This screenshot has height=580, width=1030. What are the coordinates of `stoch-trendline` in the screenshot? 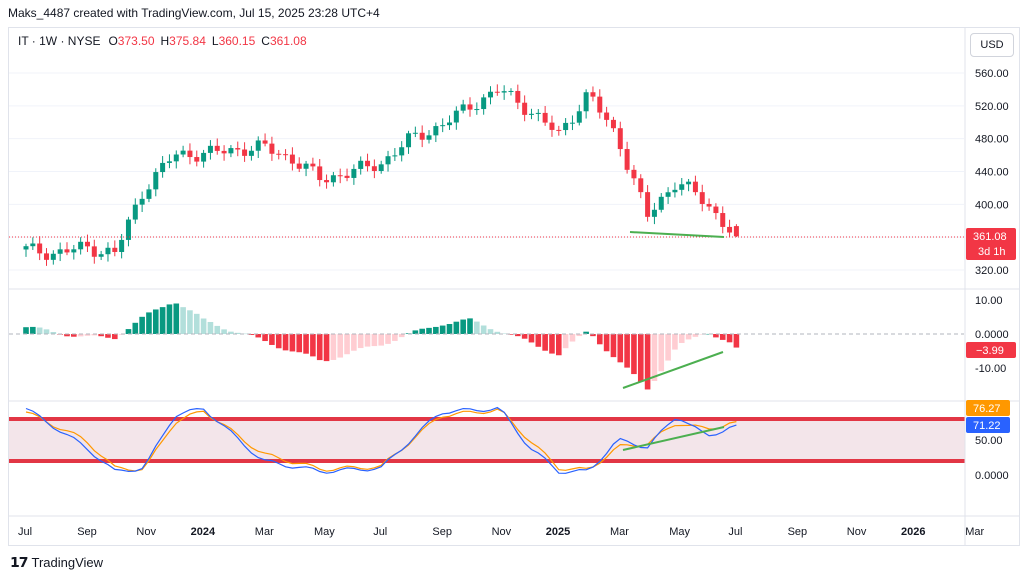 It's located at (673, 438).